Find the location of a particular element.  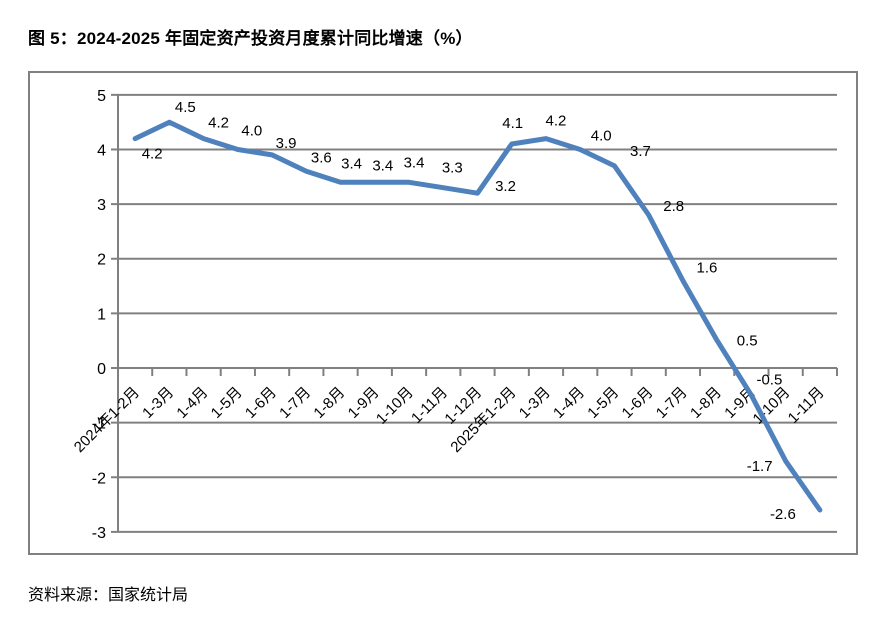

y-tick-label: 5 is located at coordinates (101, 96).